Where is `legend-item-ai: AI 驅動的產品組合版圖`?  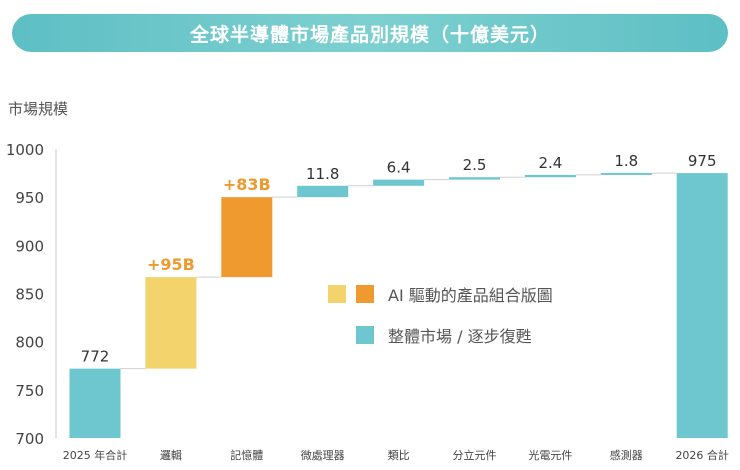
legend-item-ai: AI 驅動的產品組合版圖 is located at coordinates (440, 294).